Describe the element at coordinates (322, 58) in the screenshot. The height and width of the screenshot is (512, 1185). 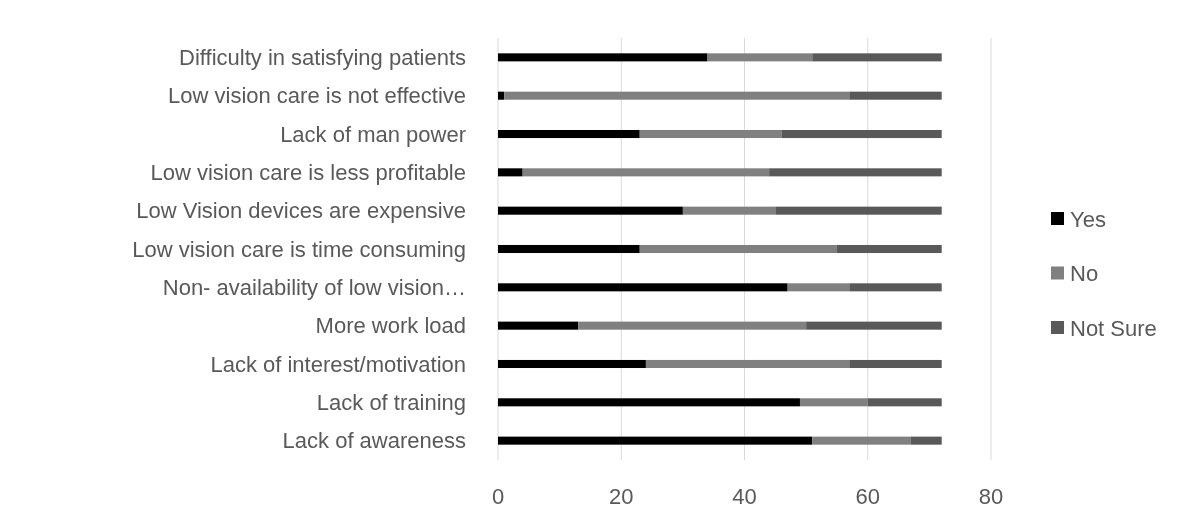
I see `y-tick-label: Difficulty in satisfying patients` at that location.